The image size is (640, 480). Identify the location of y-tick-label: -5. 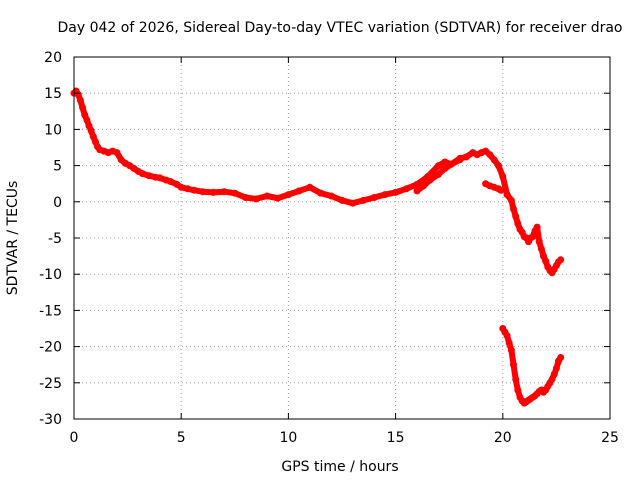
(55, 239).